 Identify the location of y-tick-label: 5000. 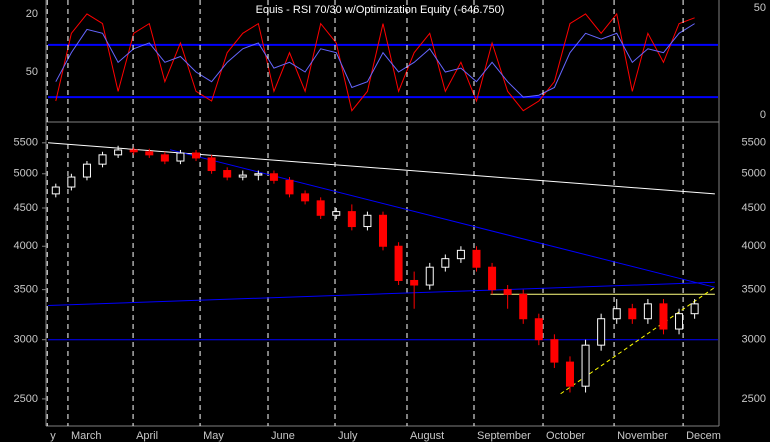
(26, 174).